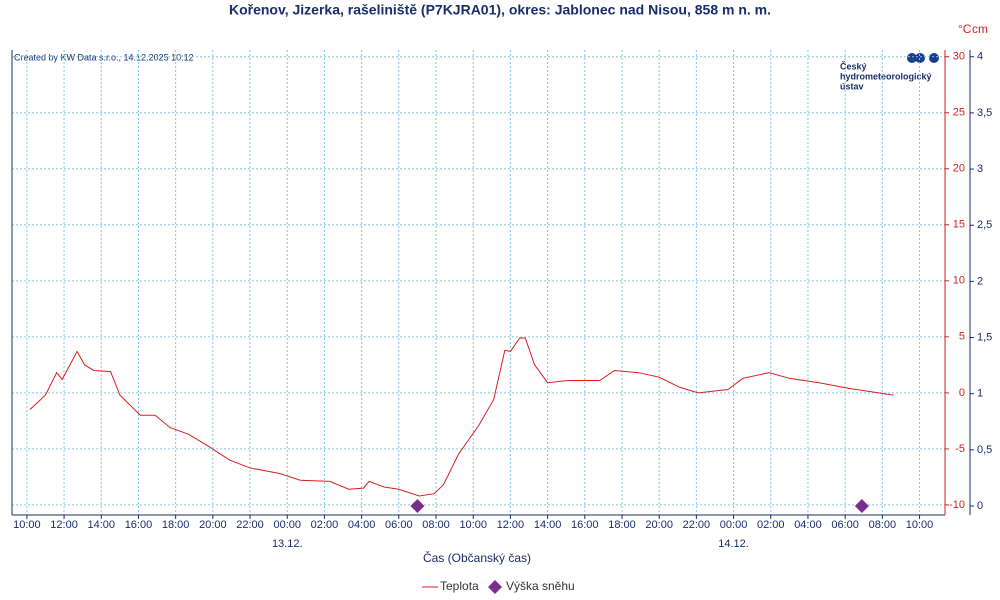  Describe the element at coordinates (540, 586) in the screenshot. I see `legend-label: Výška sněhu` at that location.